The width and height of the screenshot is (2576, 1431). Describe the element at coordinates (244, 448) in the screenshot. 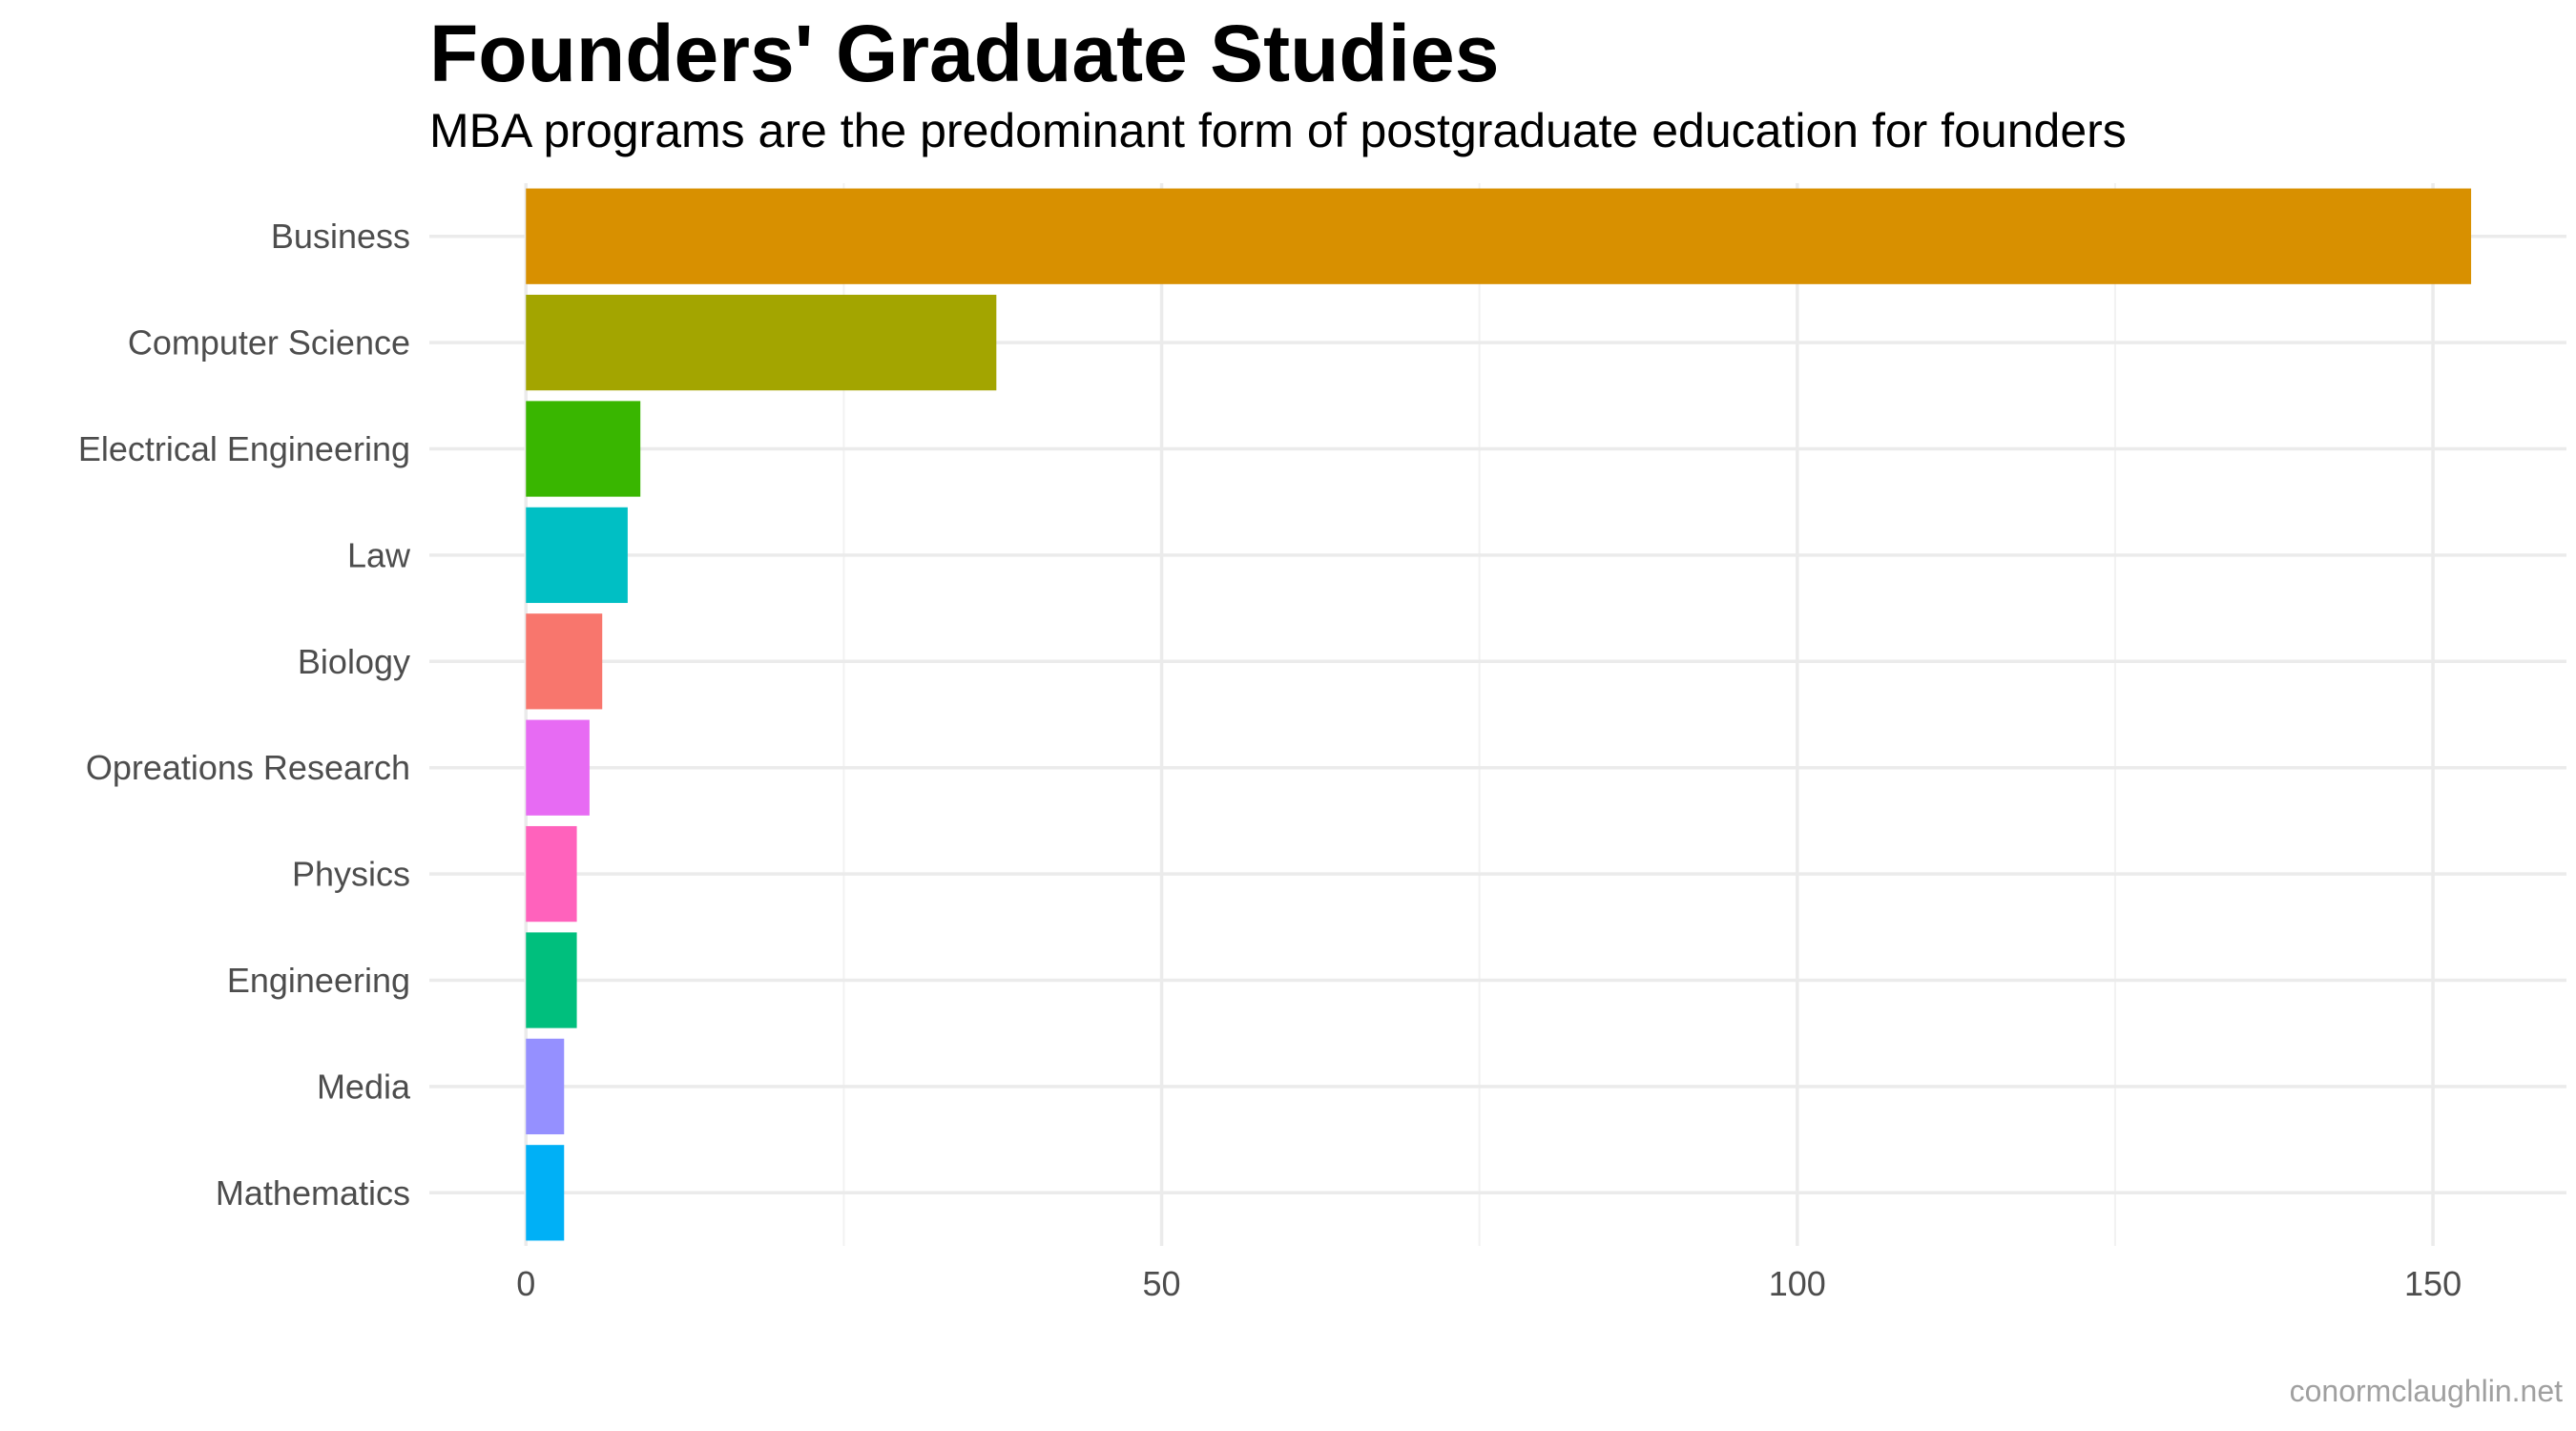

I see `category-label: Electrical Engineering` at that location.